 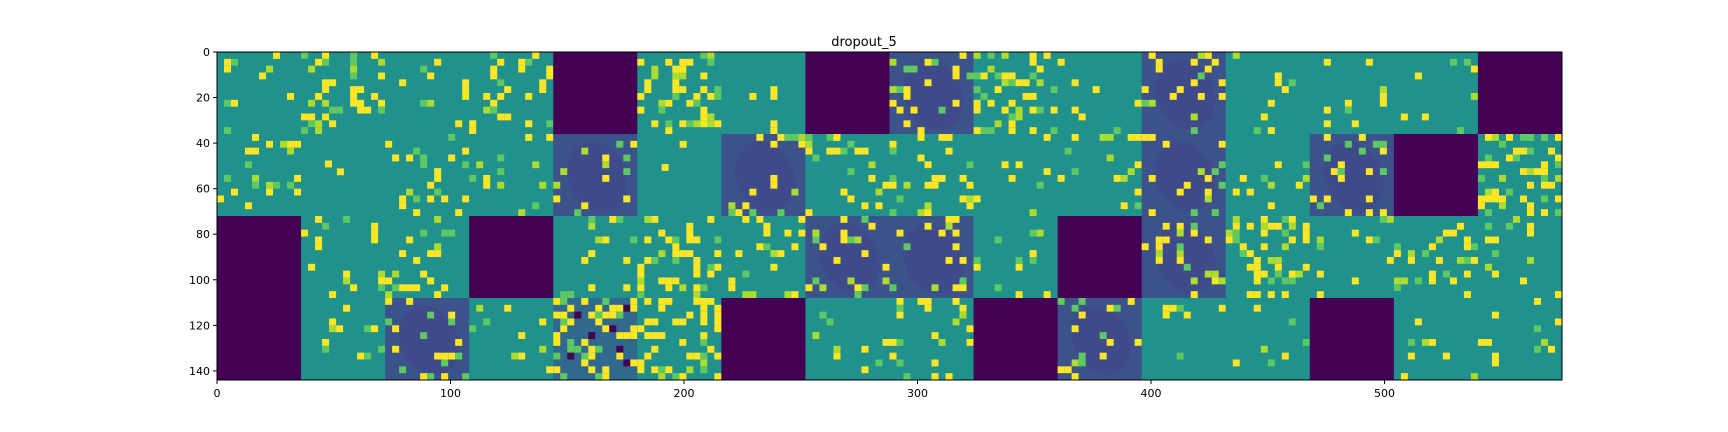 I want to click on feature-tile-r1-c13, so click(x=1352, y=175).